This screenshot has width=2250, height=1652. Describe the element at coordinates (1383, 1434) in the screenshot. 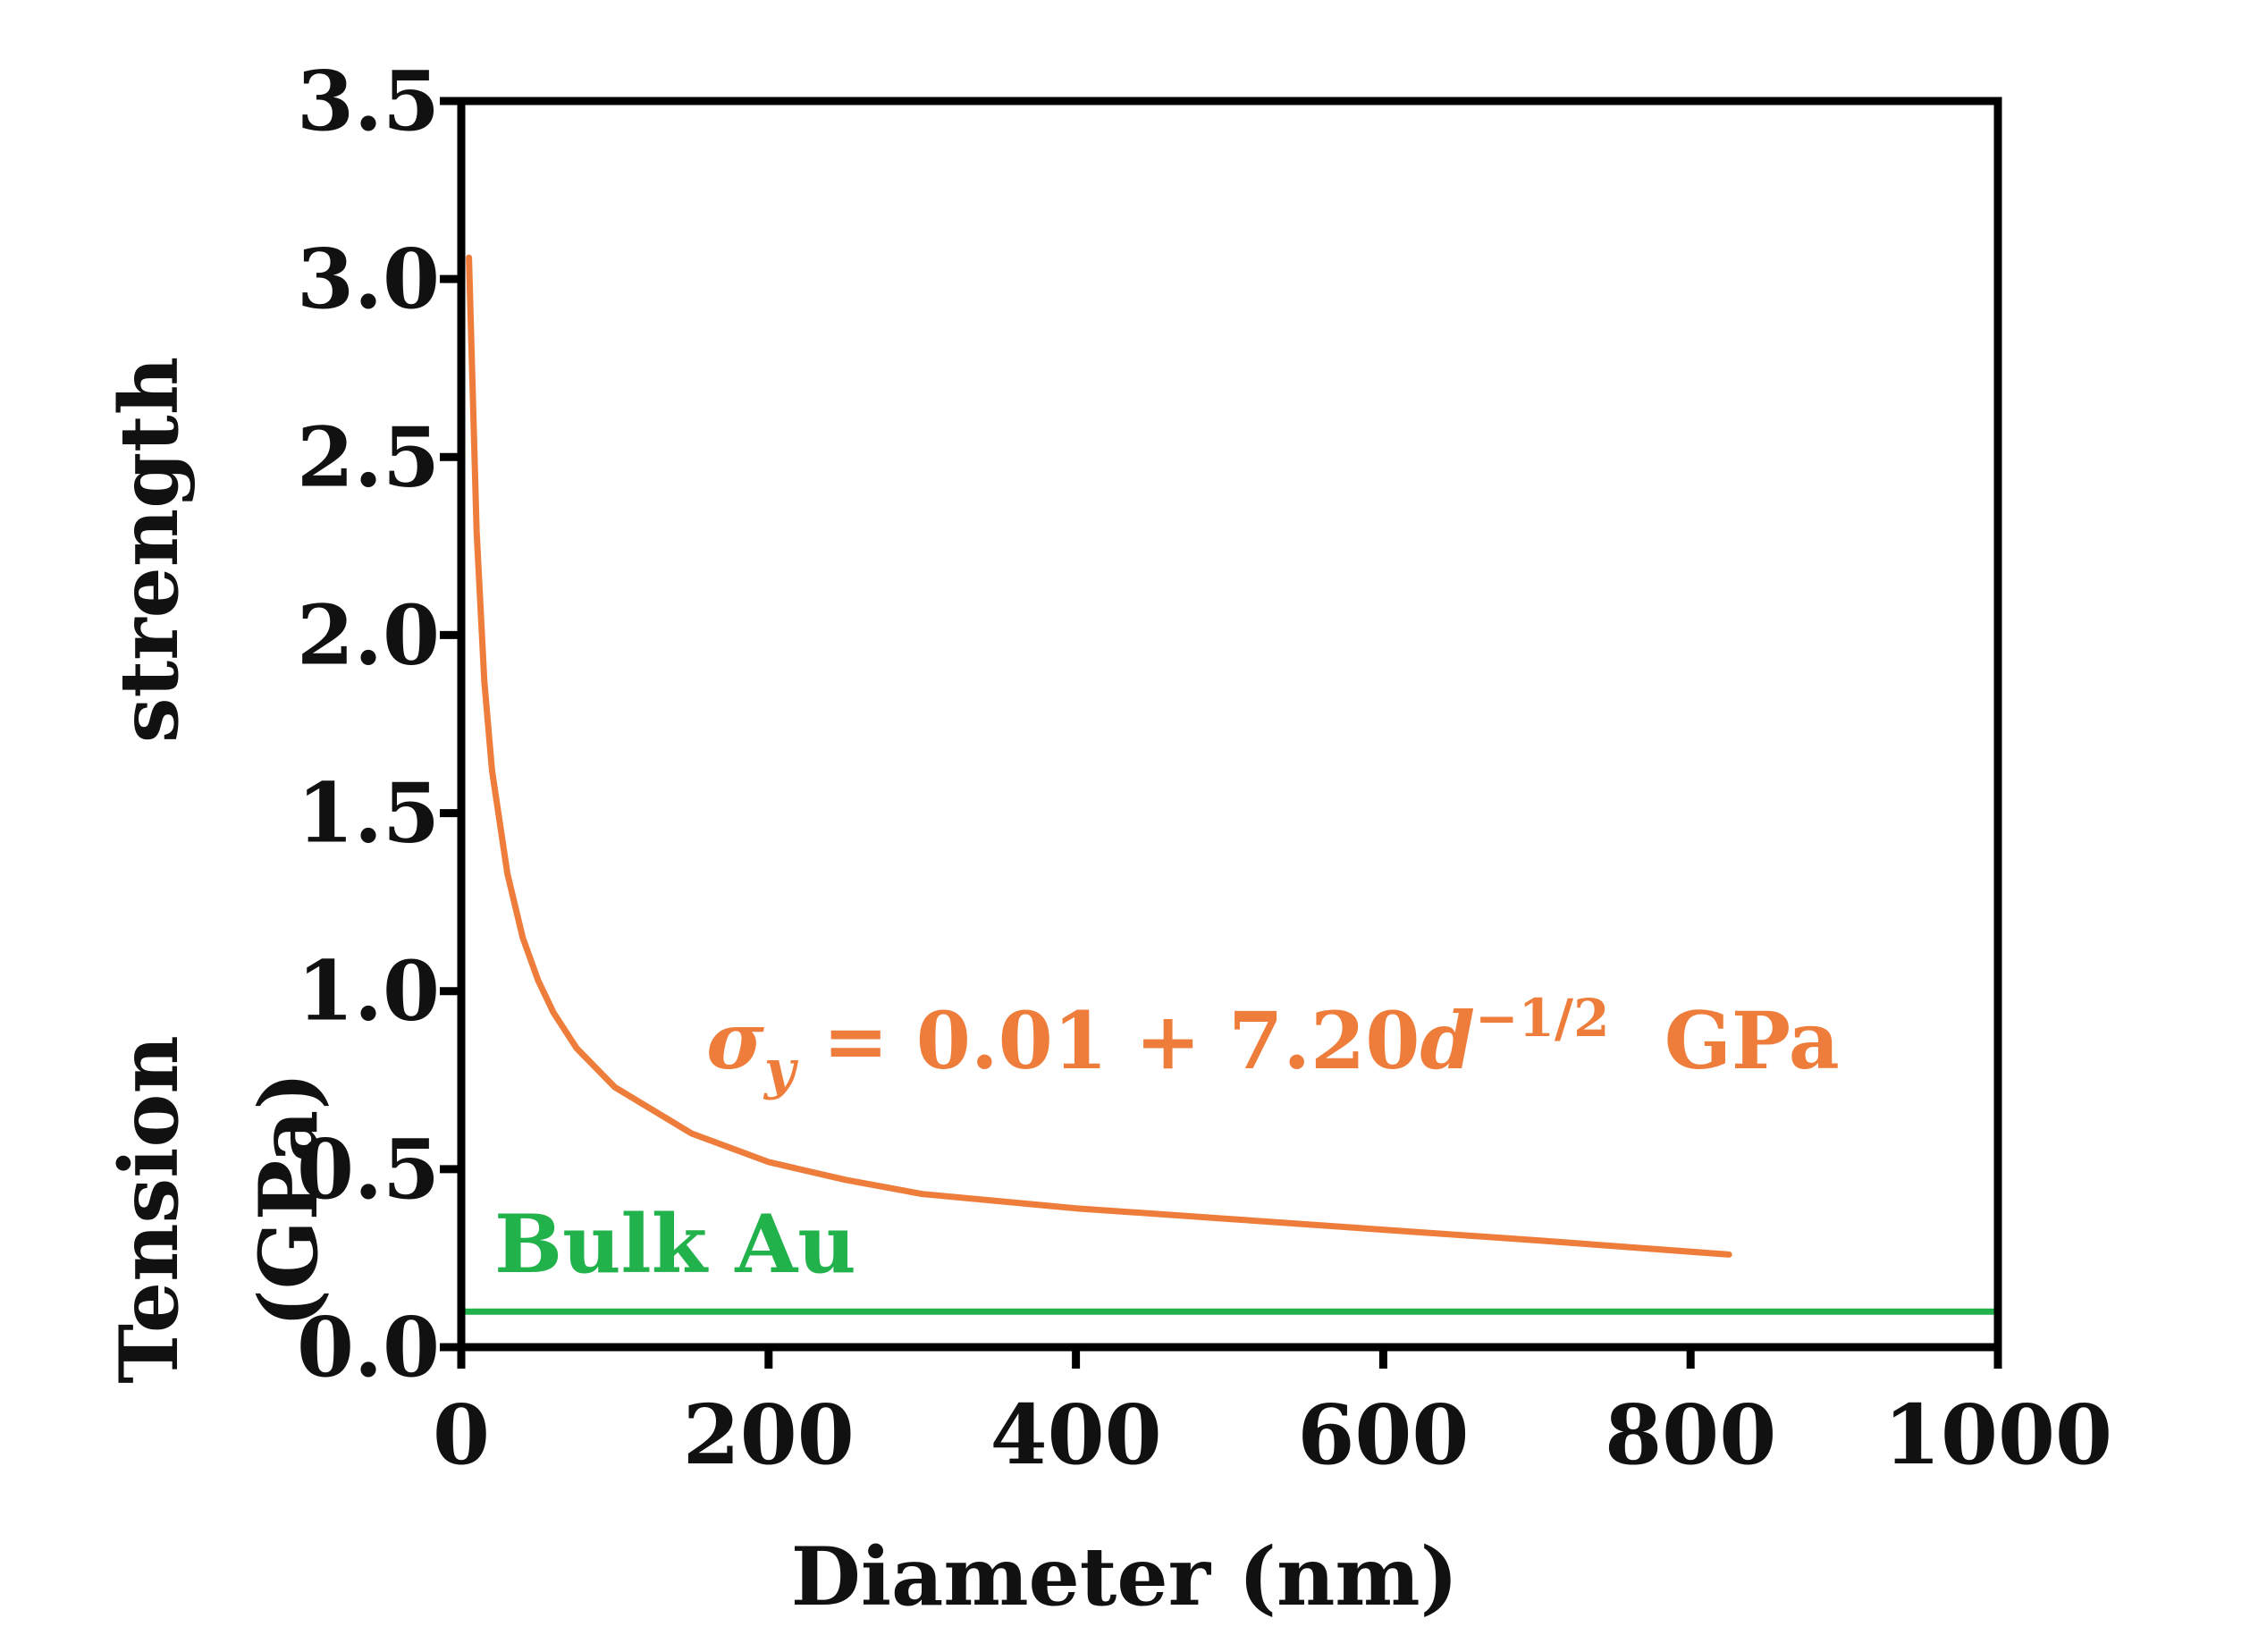

I see `x-tick-label: 600` at that location.